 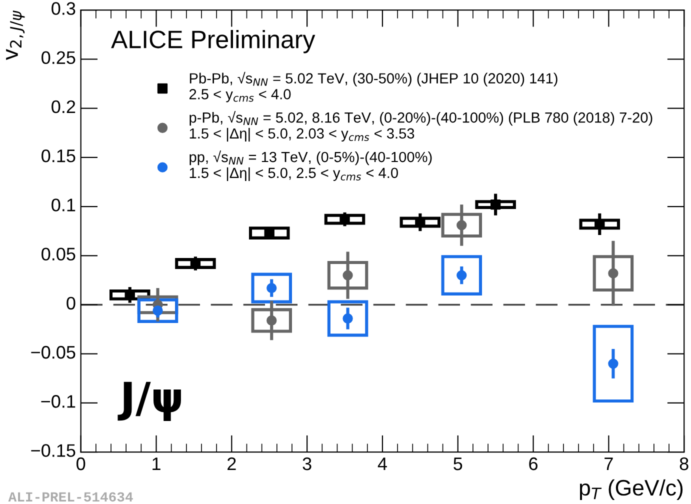 What do you see at coordinates (213, 42) in the screenshot?
I see `annotation: ALICE Preliminary` at bounding box center [213, 42].